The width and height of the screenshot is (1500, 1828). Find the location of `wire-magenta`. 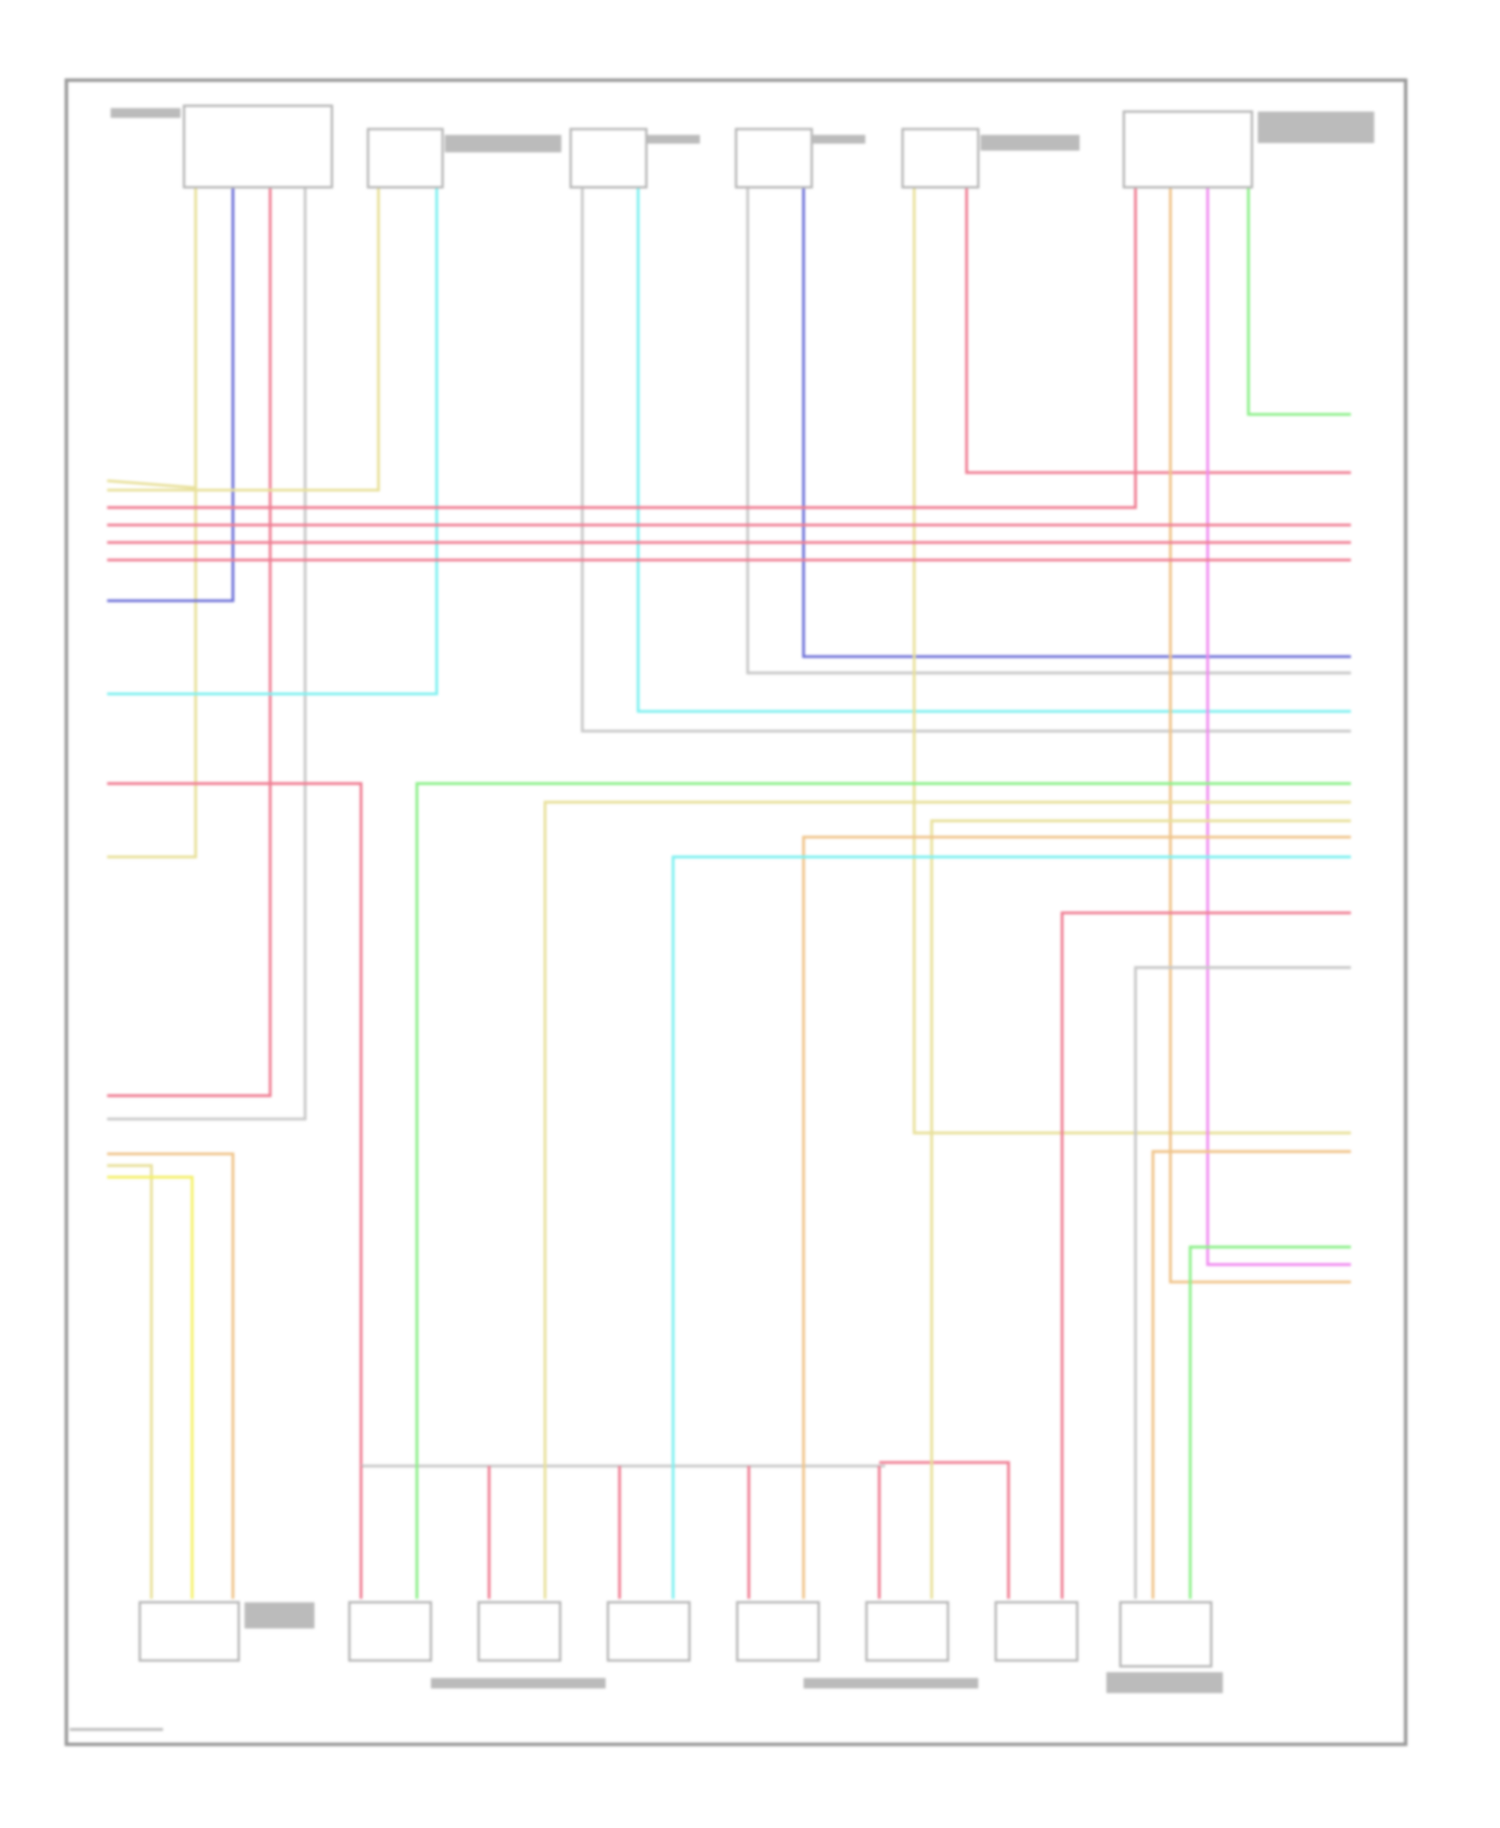

wire-magenta is located at coordinates (1278, 726).